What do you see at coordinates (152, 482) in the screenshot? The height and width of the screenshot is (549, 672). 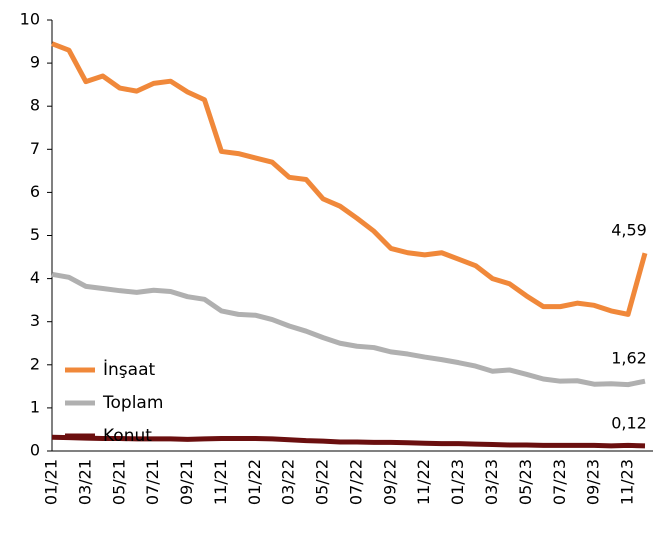 I see `x-tick-label: 07/21` at bounding box center [152, 482].